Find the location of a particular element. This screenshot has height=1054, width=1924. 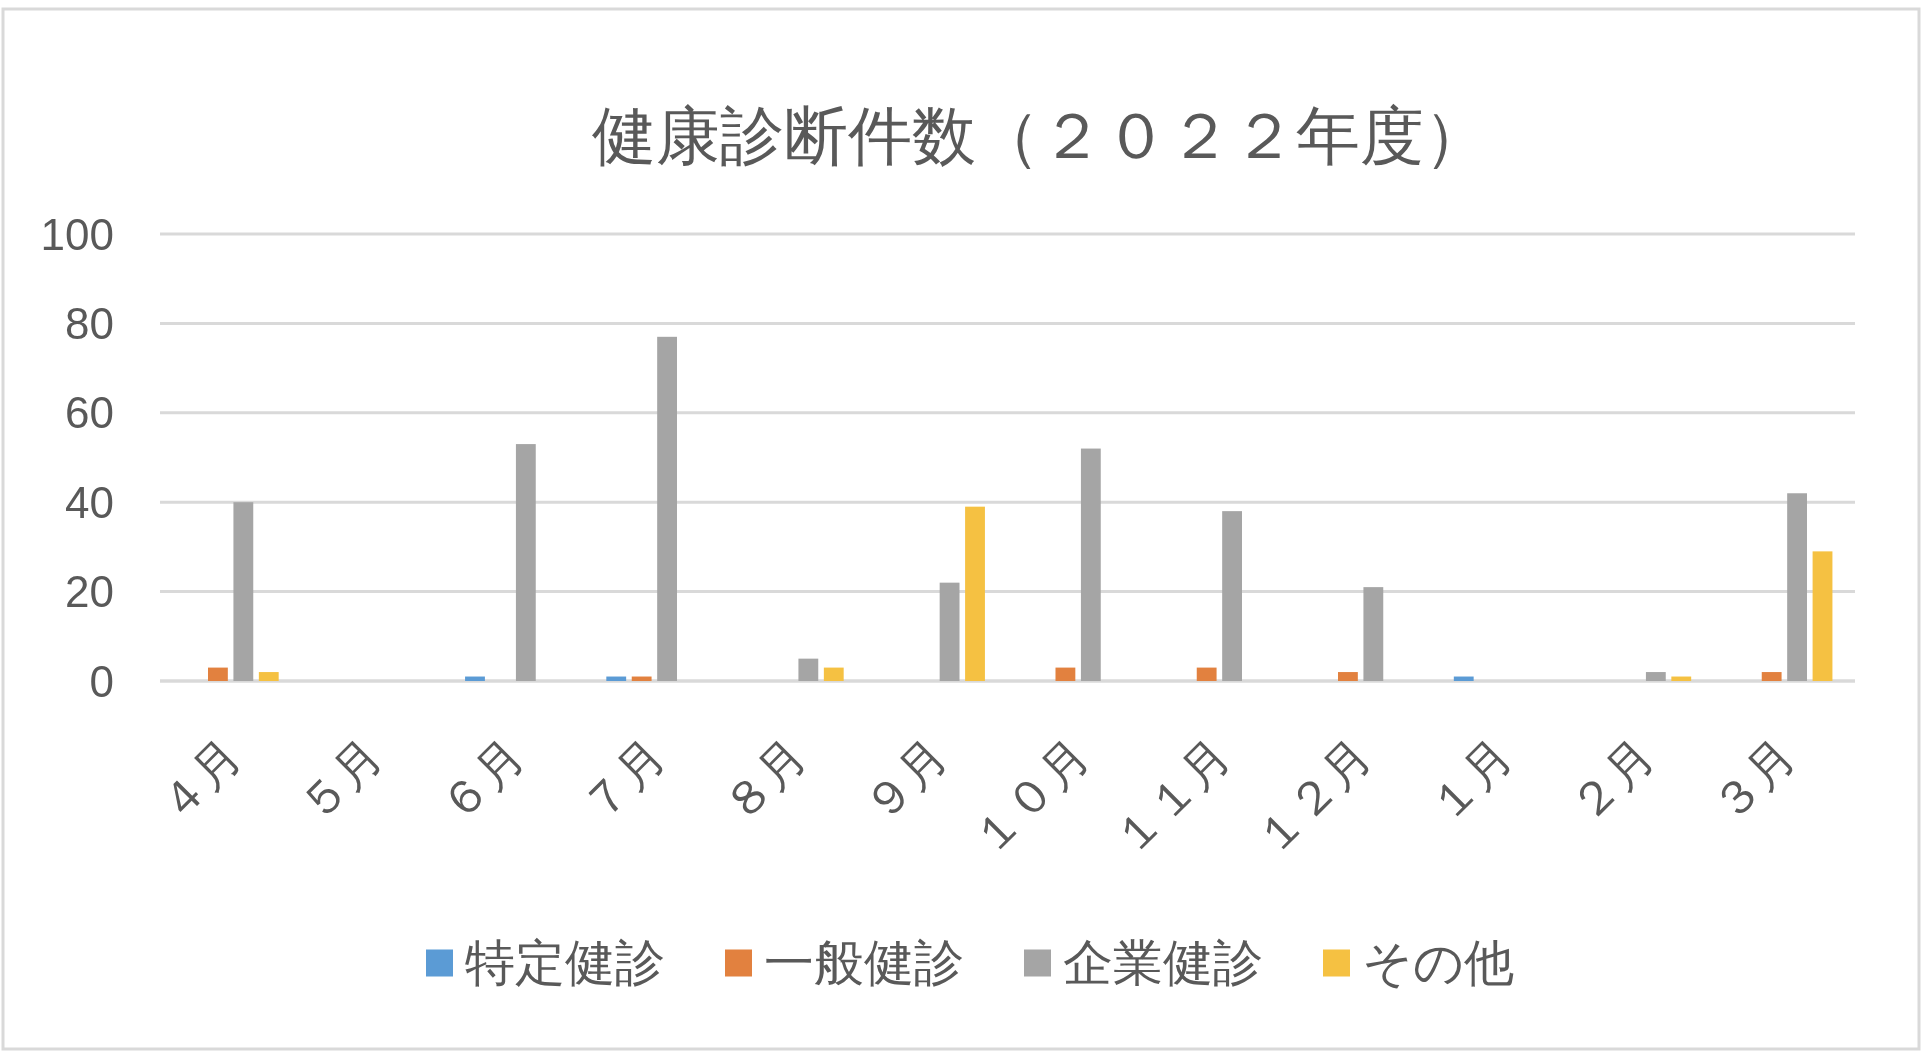

x-tick-label: ２月 is located at coordinates (1611, 780).